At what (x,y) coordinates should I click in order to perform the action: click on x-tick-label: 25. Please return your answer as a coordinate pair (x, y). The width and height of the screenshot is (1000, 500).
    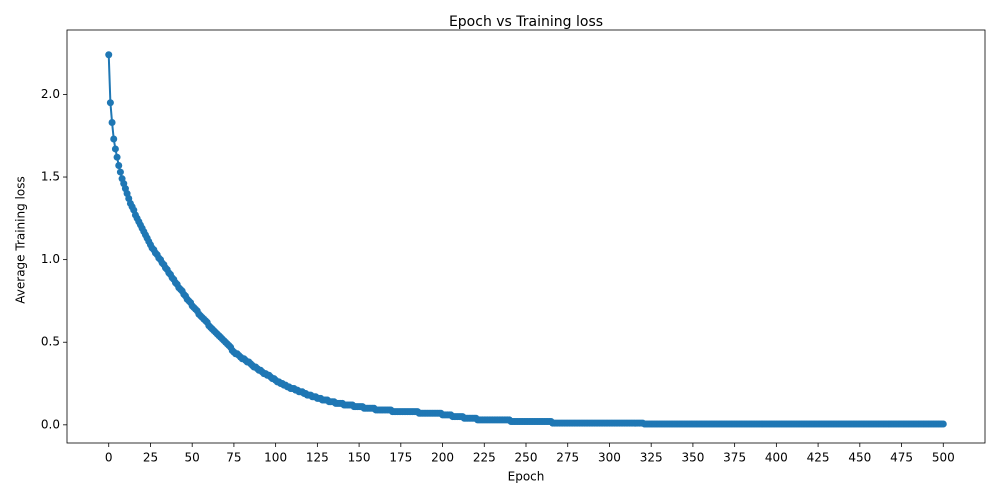
    Looking at the image, I should click on (150, 458).